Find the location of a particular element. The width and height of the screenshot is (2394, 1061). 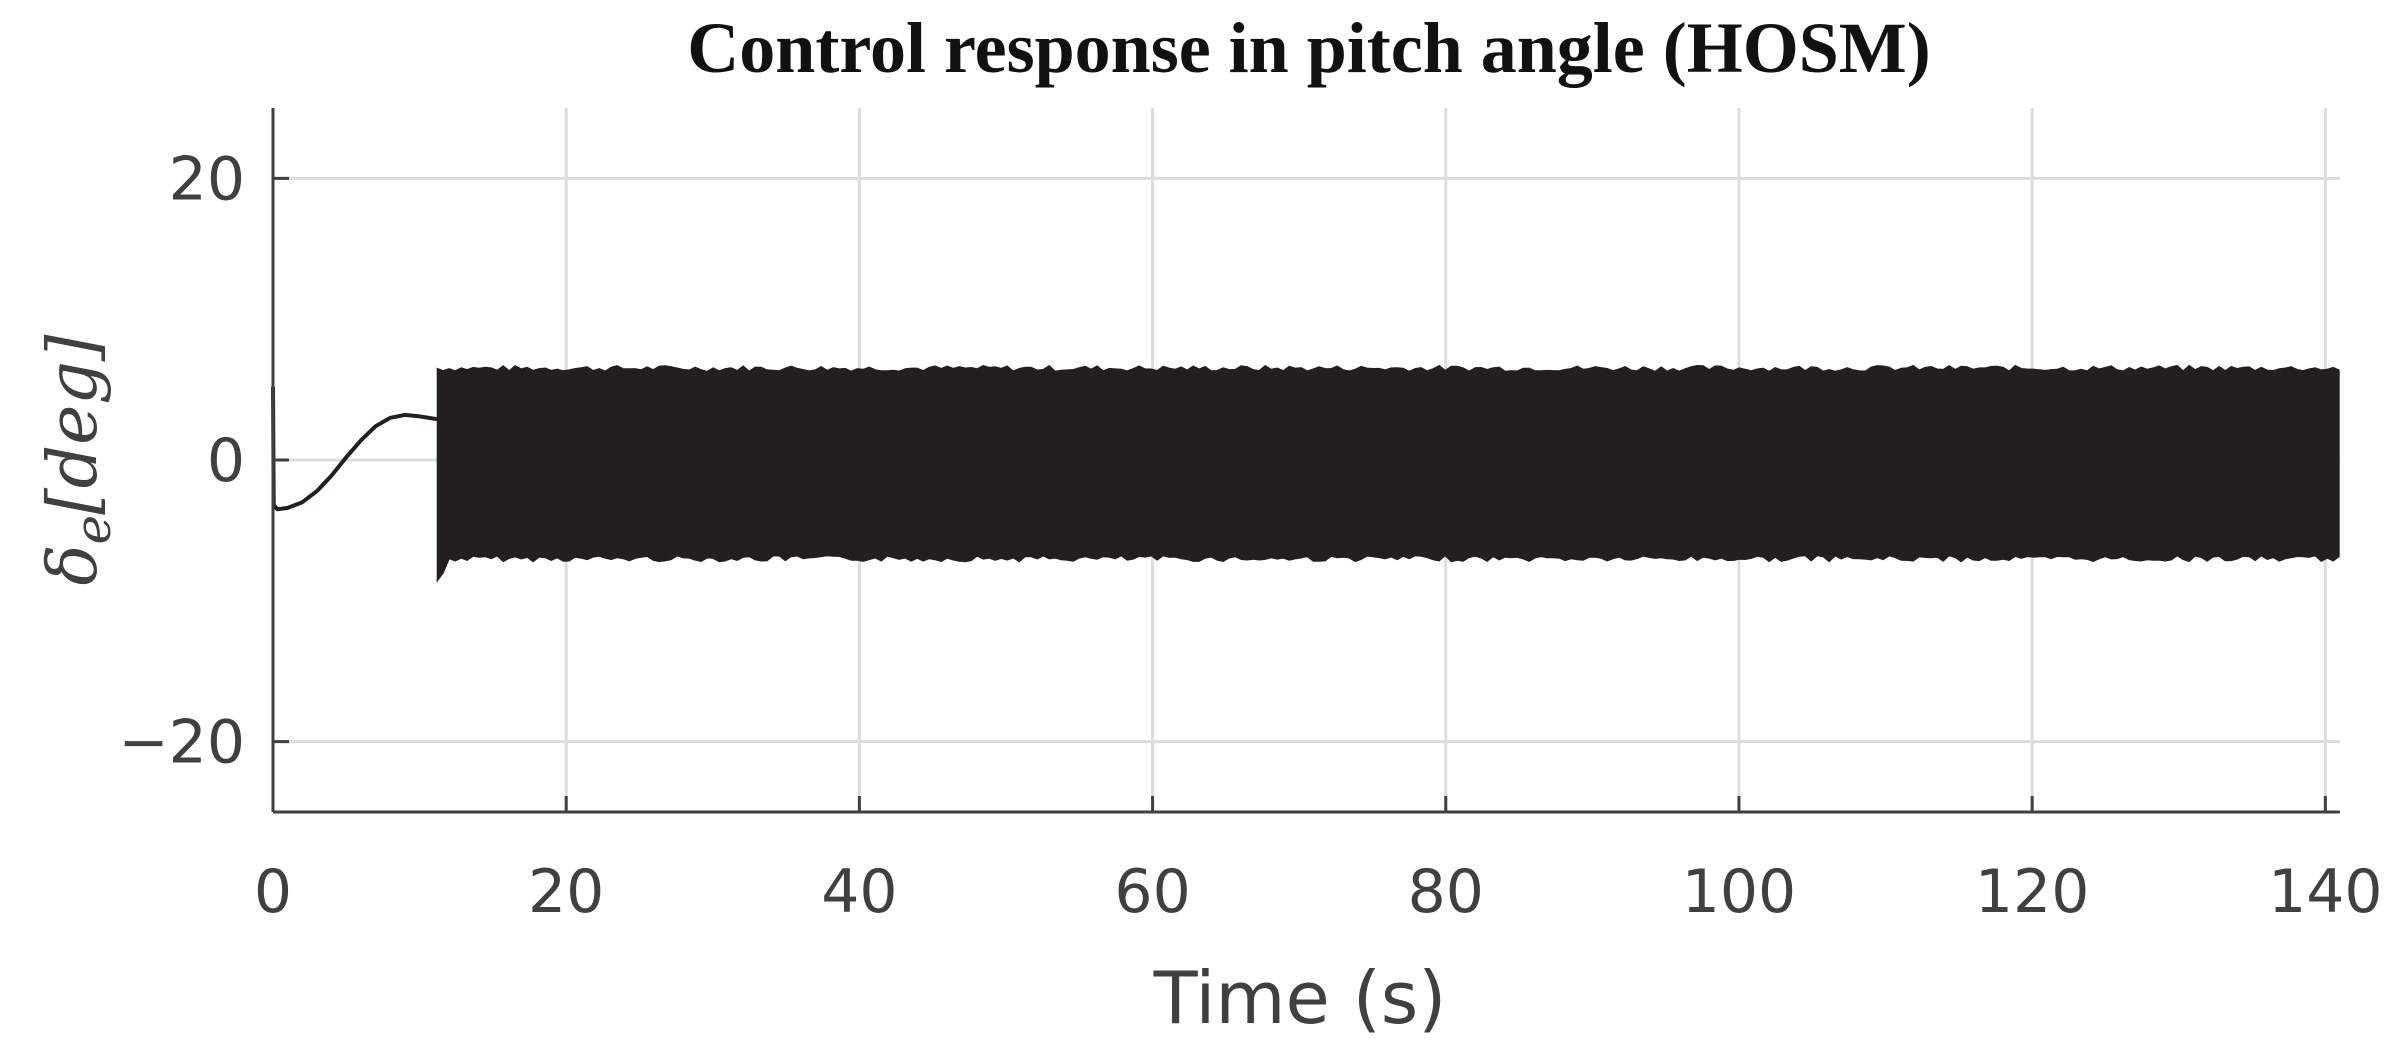

x-tick-label: 0 is located at coordinates (273, 892).